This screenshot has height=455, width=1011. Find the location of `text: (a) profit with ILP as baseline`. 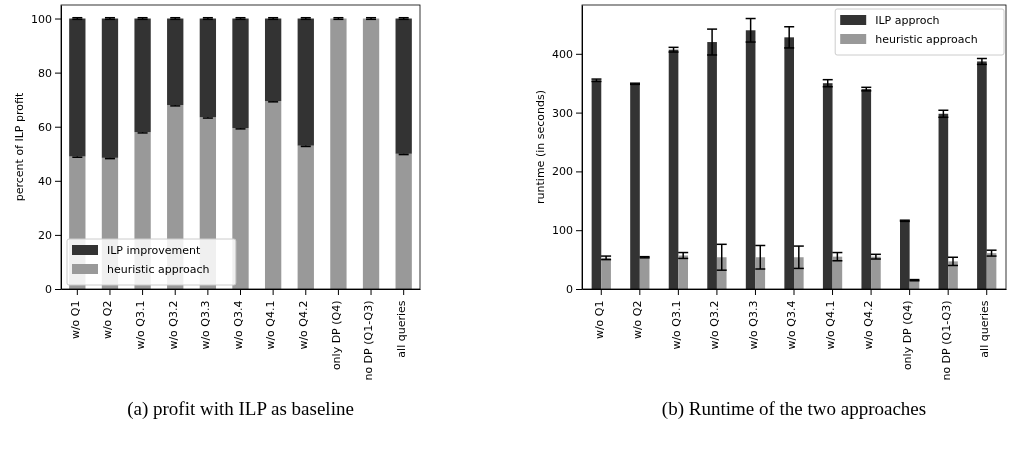

text: (a) profit with ILP as baseline is located at coordinates (240, 409).